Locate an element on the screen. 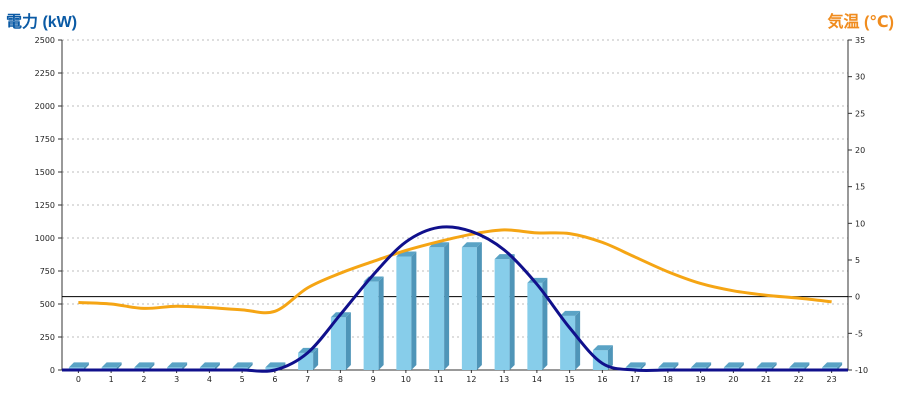 The image size is (900, 400). x-tick-label: 2 is located at coordinates (143, 379).